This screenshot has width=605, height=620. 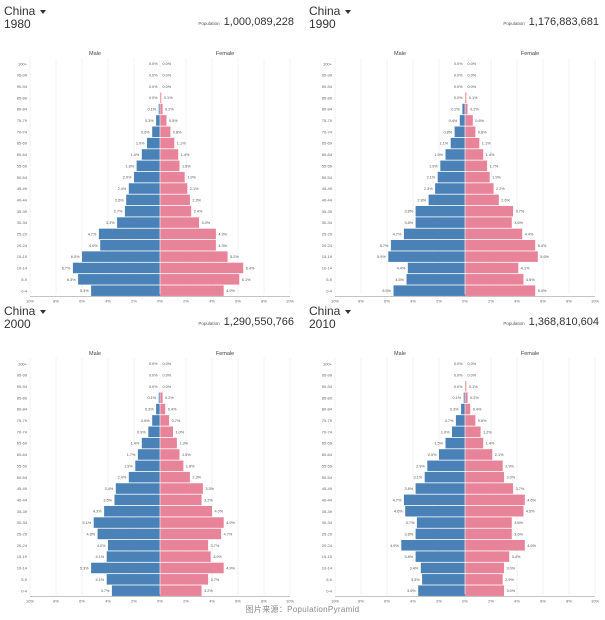 What do you see at coordinates (438, 155) in the screenshot?
I see `male-value-label: 1.5%` at bounding box center [438, 155].